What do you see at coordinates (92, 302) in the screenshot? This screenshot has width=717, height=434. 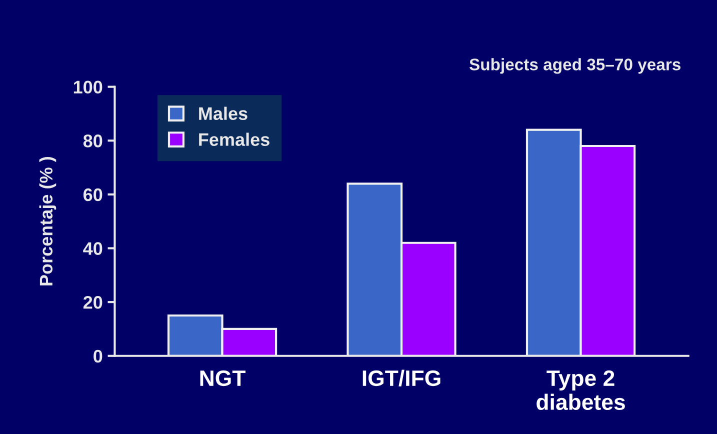 I see `y-tick-label: 20` at bounding box center [92, 302].